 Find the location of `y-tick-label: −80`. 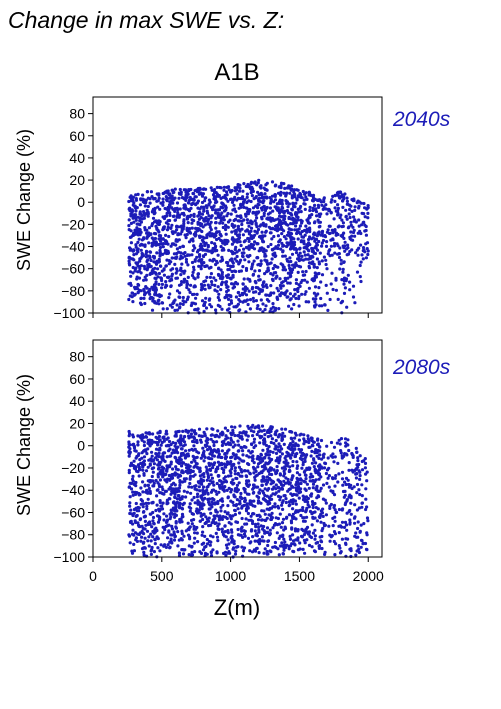

y-tick-label: −80 is located at coordinates (73, 535).